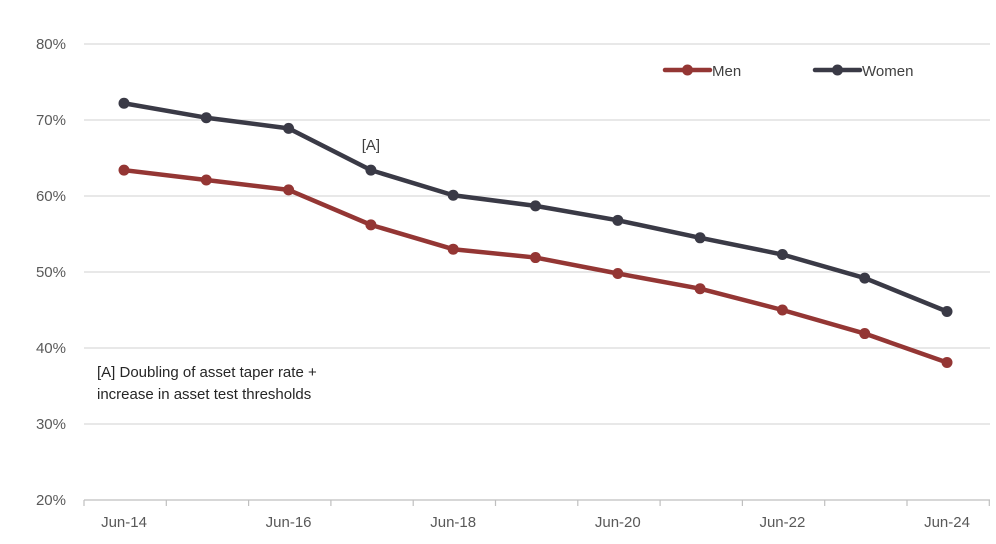 The image size is (996, 544). Describe the element at coordinates (51, 500) in the screenshot. I see `y-tick-label: 20%` at that location.